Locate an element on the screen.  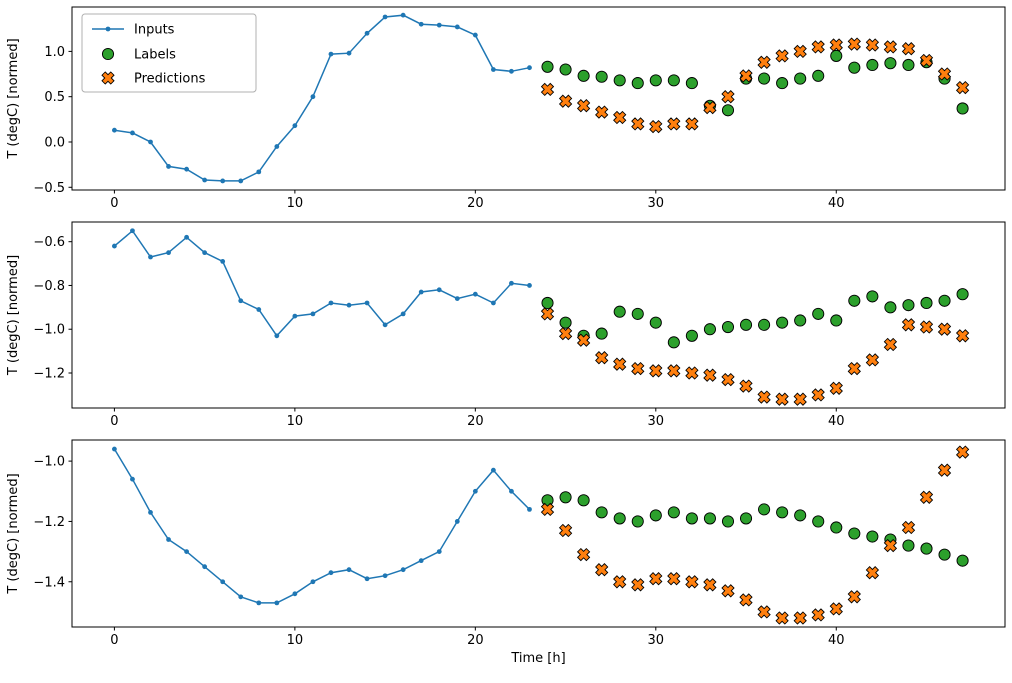
y-tick-label: −0.6 is located at coordinates (49, 242).